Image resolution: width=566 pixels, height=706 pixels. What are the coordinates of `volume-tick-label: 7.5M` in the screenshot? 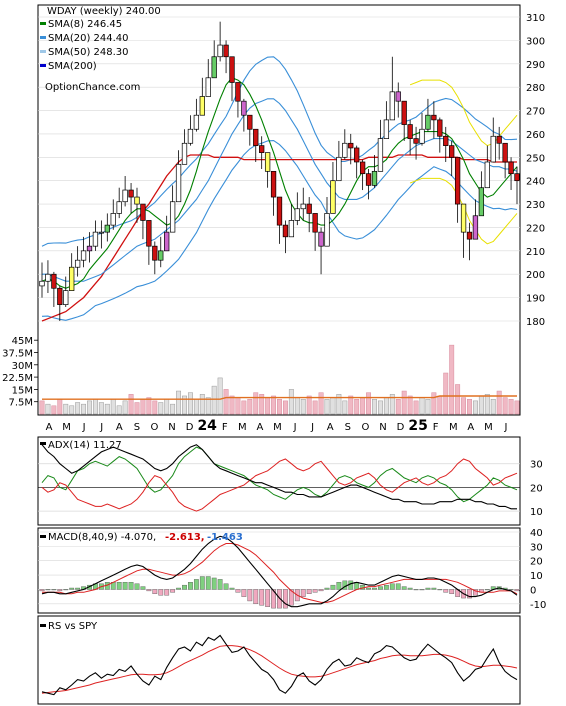 It's located at (20, 403).